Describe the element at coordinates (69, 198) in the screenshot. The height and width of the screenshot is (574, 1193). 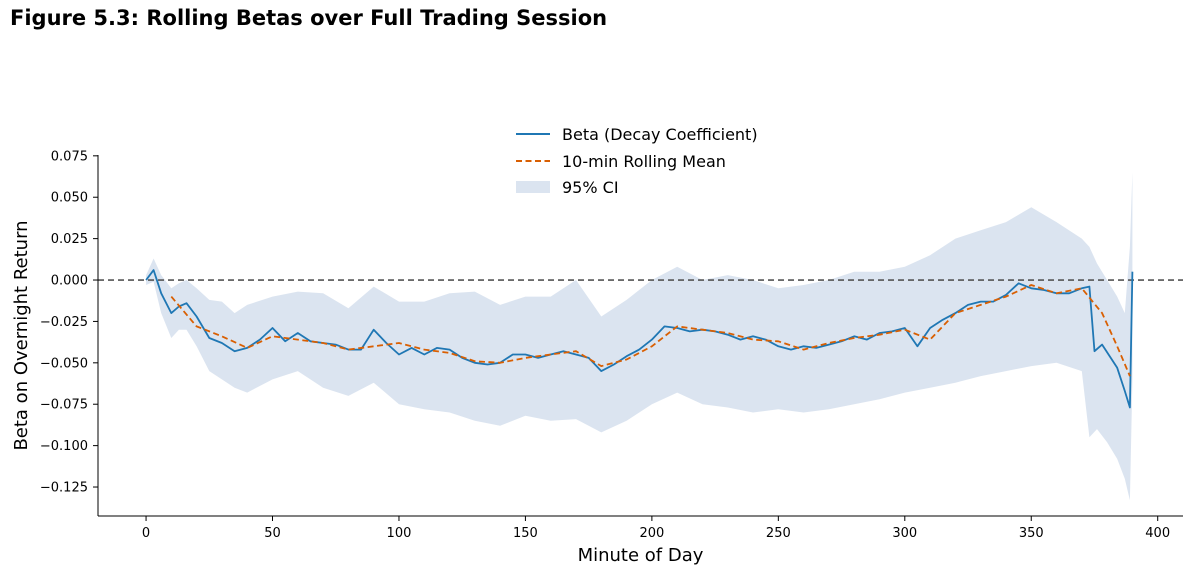
I see `y-tick-label: 0.050` at that location.